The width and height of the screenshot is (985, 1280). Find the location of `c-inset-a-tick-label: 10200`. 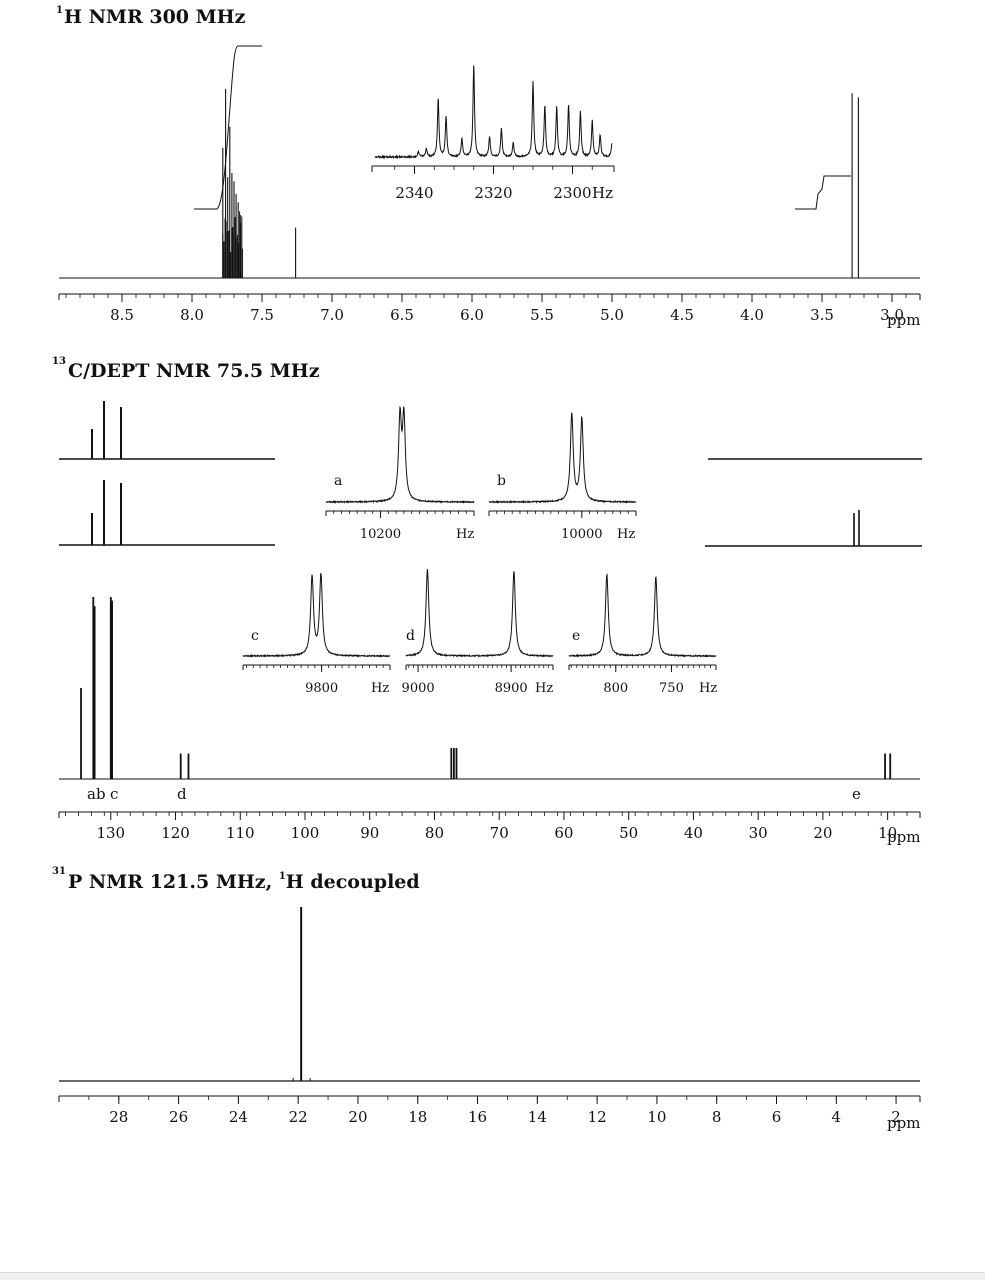

c-inset-a-tick-label: 10200 is located at coordinates (380, 534).